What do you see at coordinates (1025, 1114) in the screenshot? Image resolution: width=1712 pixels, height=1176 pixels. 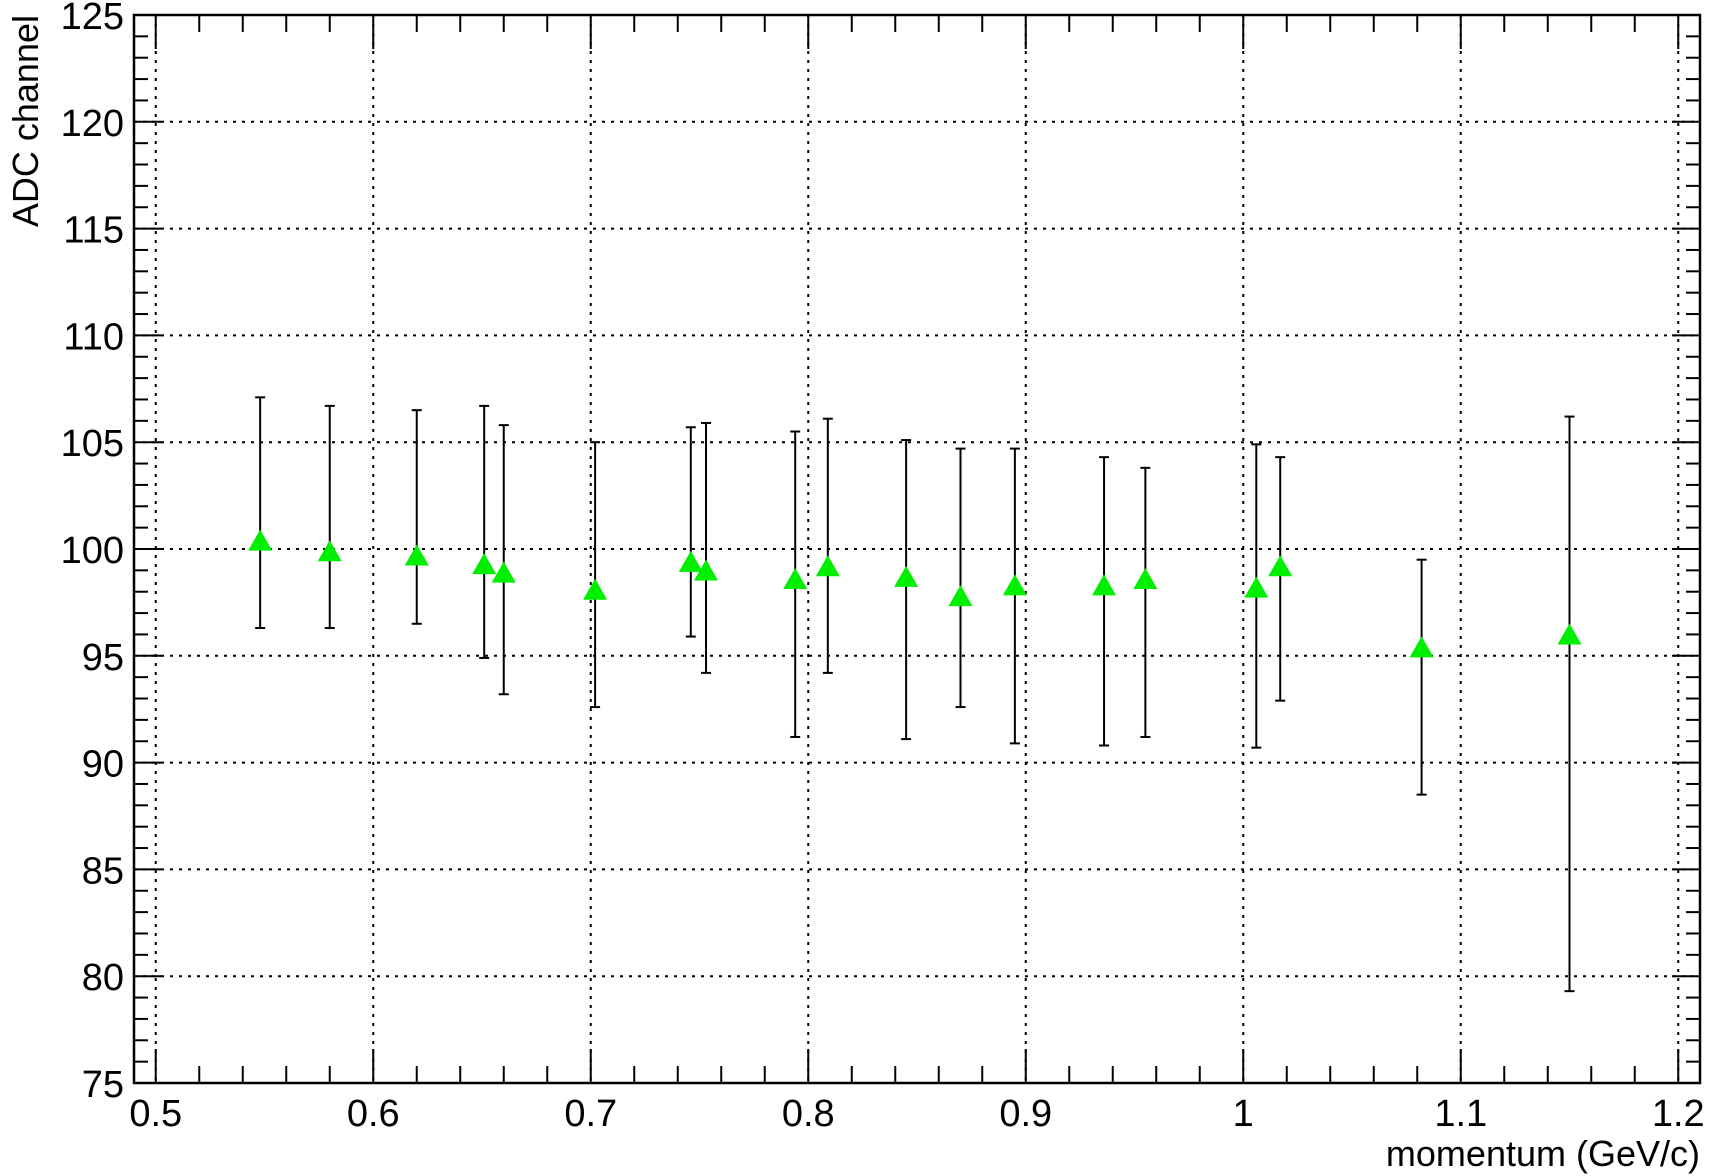 I see `x-tick-label: 0.9` at bounding box center [1025, 1114].